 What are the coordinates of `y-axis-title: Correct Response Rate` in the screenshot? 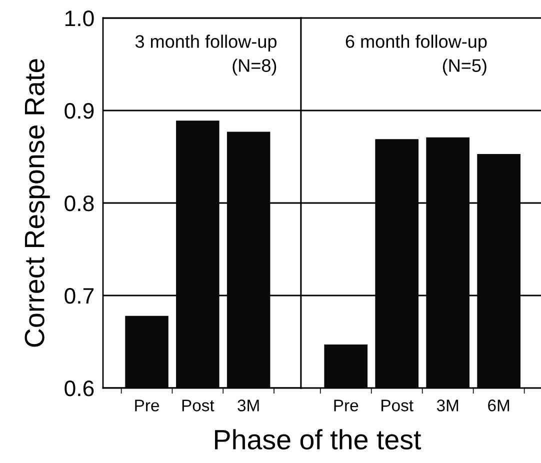 It's located at (37, 203).